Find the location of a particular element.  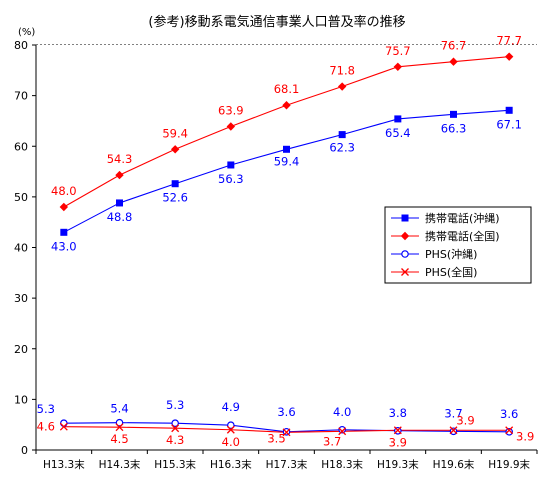

legend-label: PHS(全国) is located at coordinates (451, 272).